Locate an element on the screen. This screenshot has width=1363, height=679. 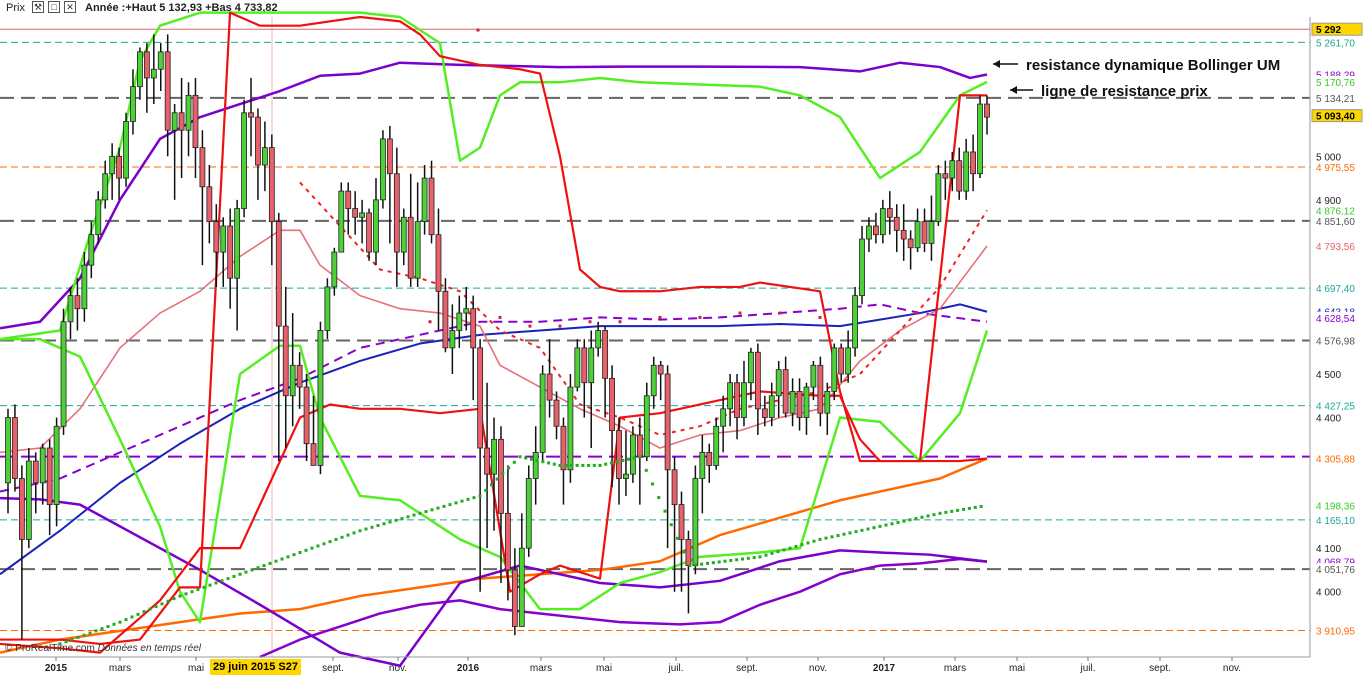
y-tick-label-2: 4 500 is located at coordinates (1328, 375).